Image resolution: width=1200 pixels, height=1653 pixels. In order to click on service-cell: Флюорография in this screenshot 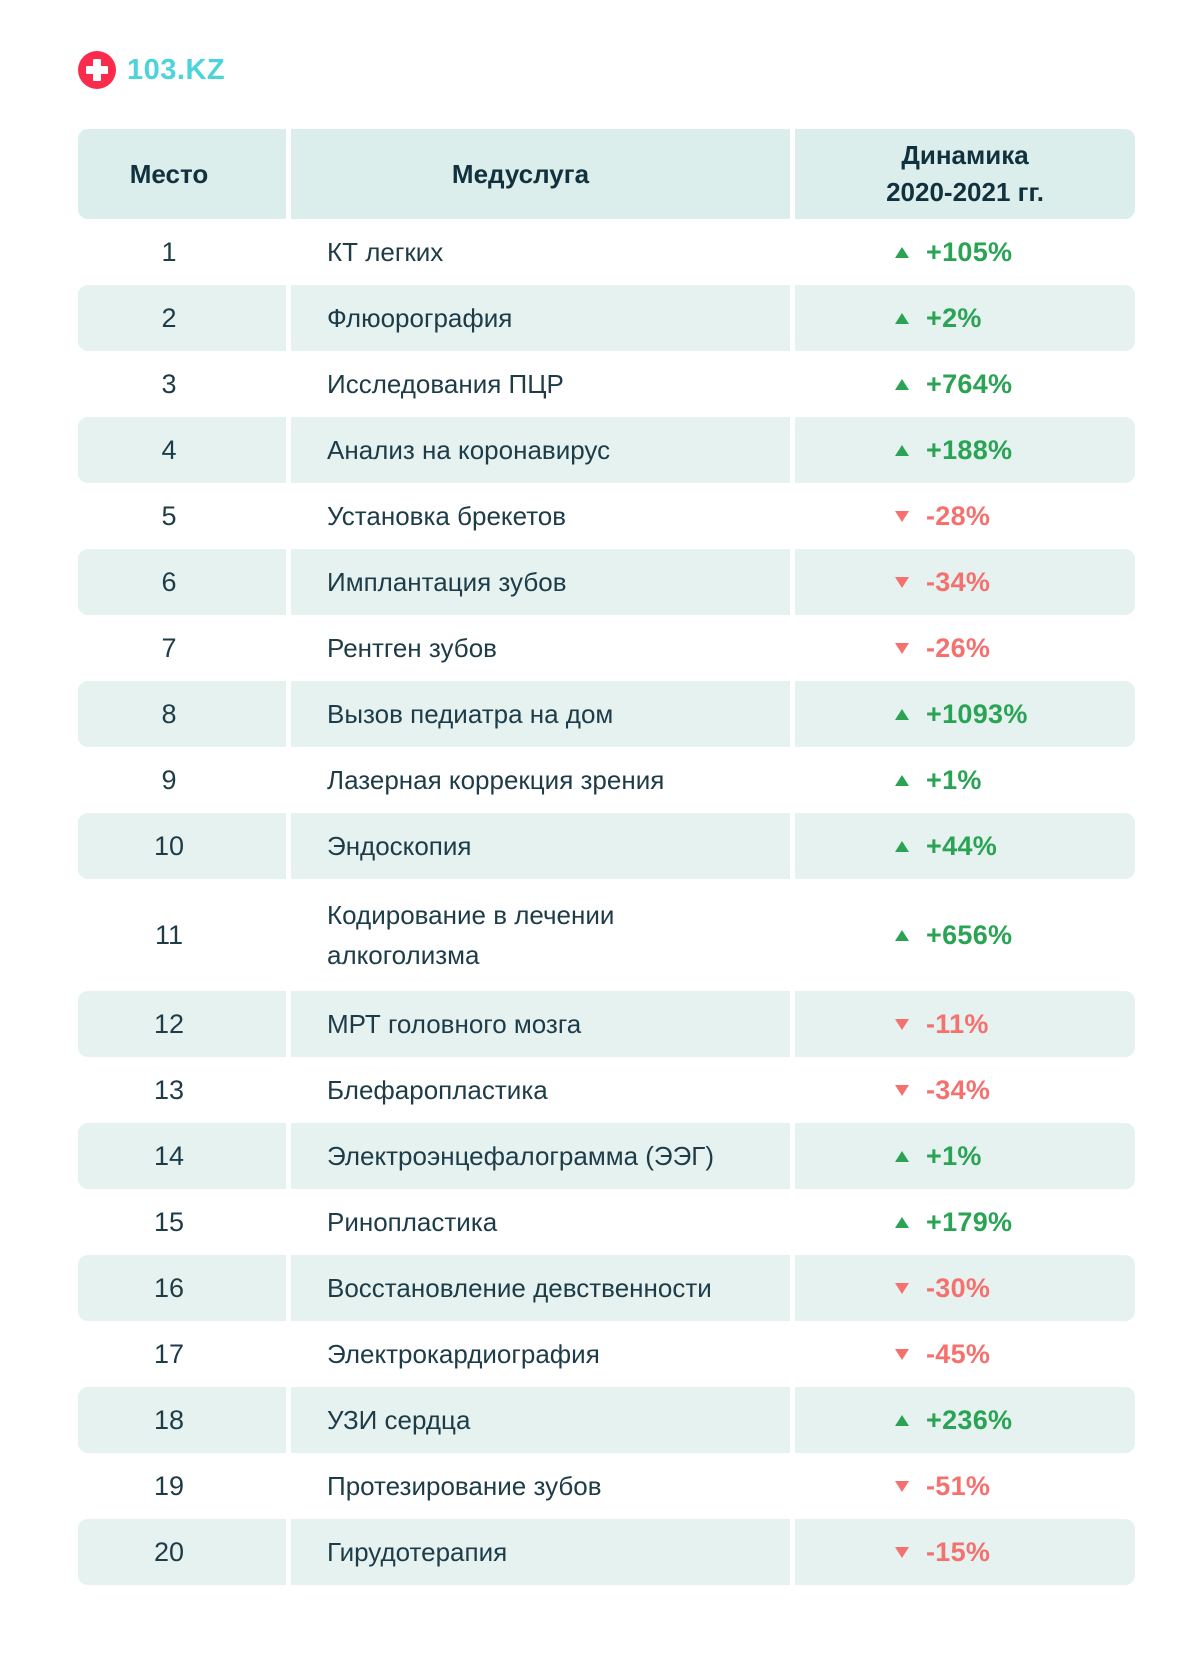, I will do `click(540, 318)`.